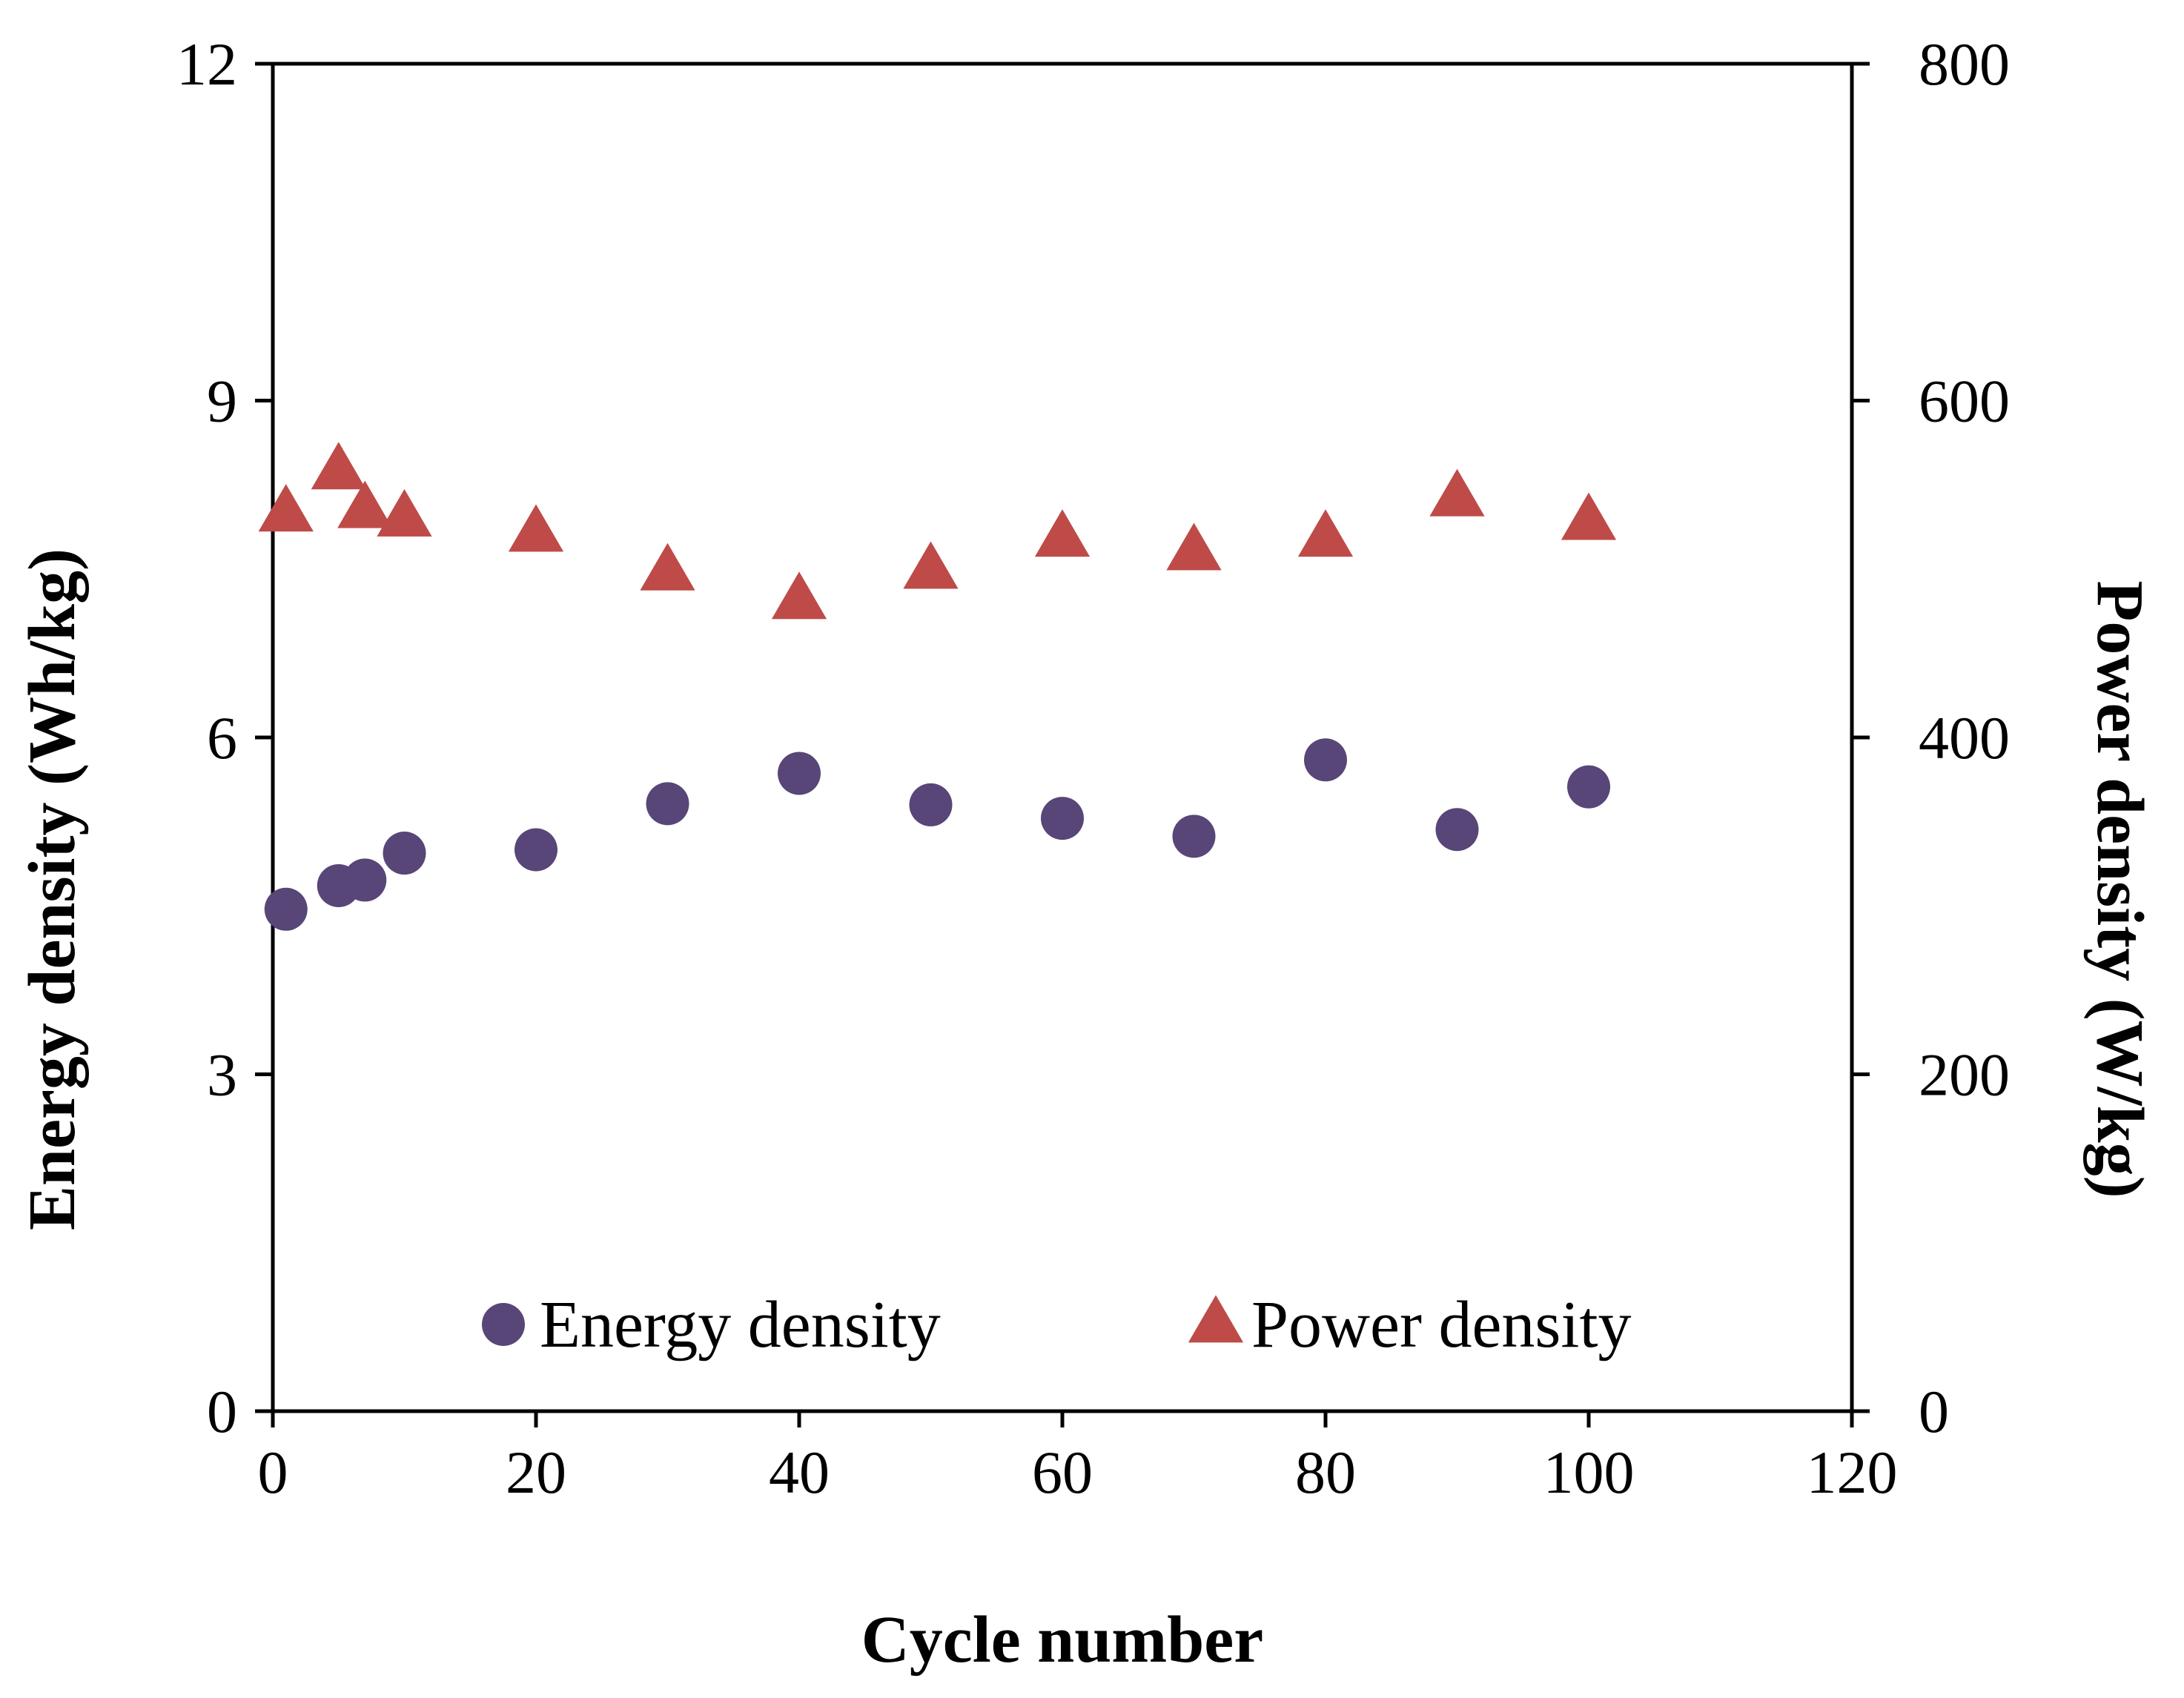 This screenshot has width=2184, height=1698. I want to click on x-tick-label: 100, so click(1589, 1472).